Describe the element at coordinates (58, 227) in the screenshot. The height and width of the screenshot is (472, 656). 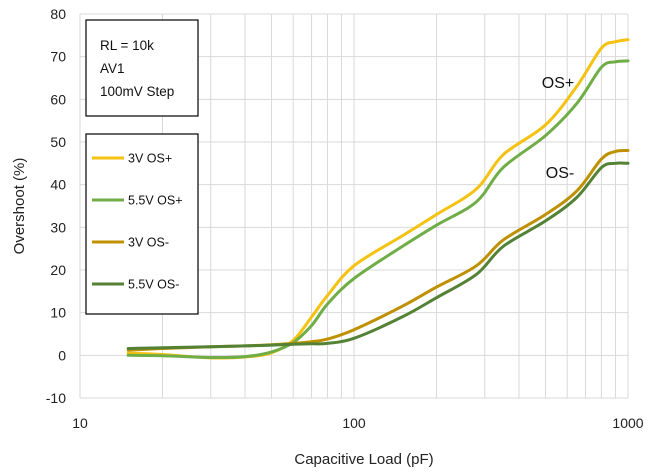
I see `y-tick-label: 30` at that location.